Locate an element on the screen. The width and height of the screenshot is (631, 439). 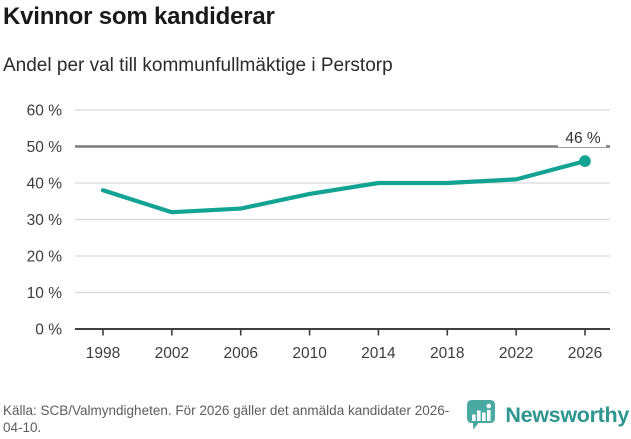
x-tick-label: 2022 is located at coordinates (516, 353).